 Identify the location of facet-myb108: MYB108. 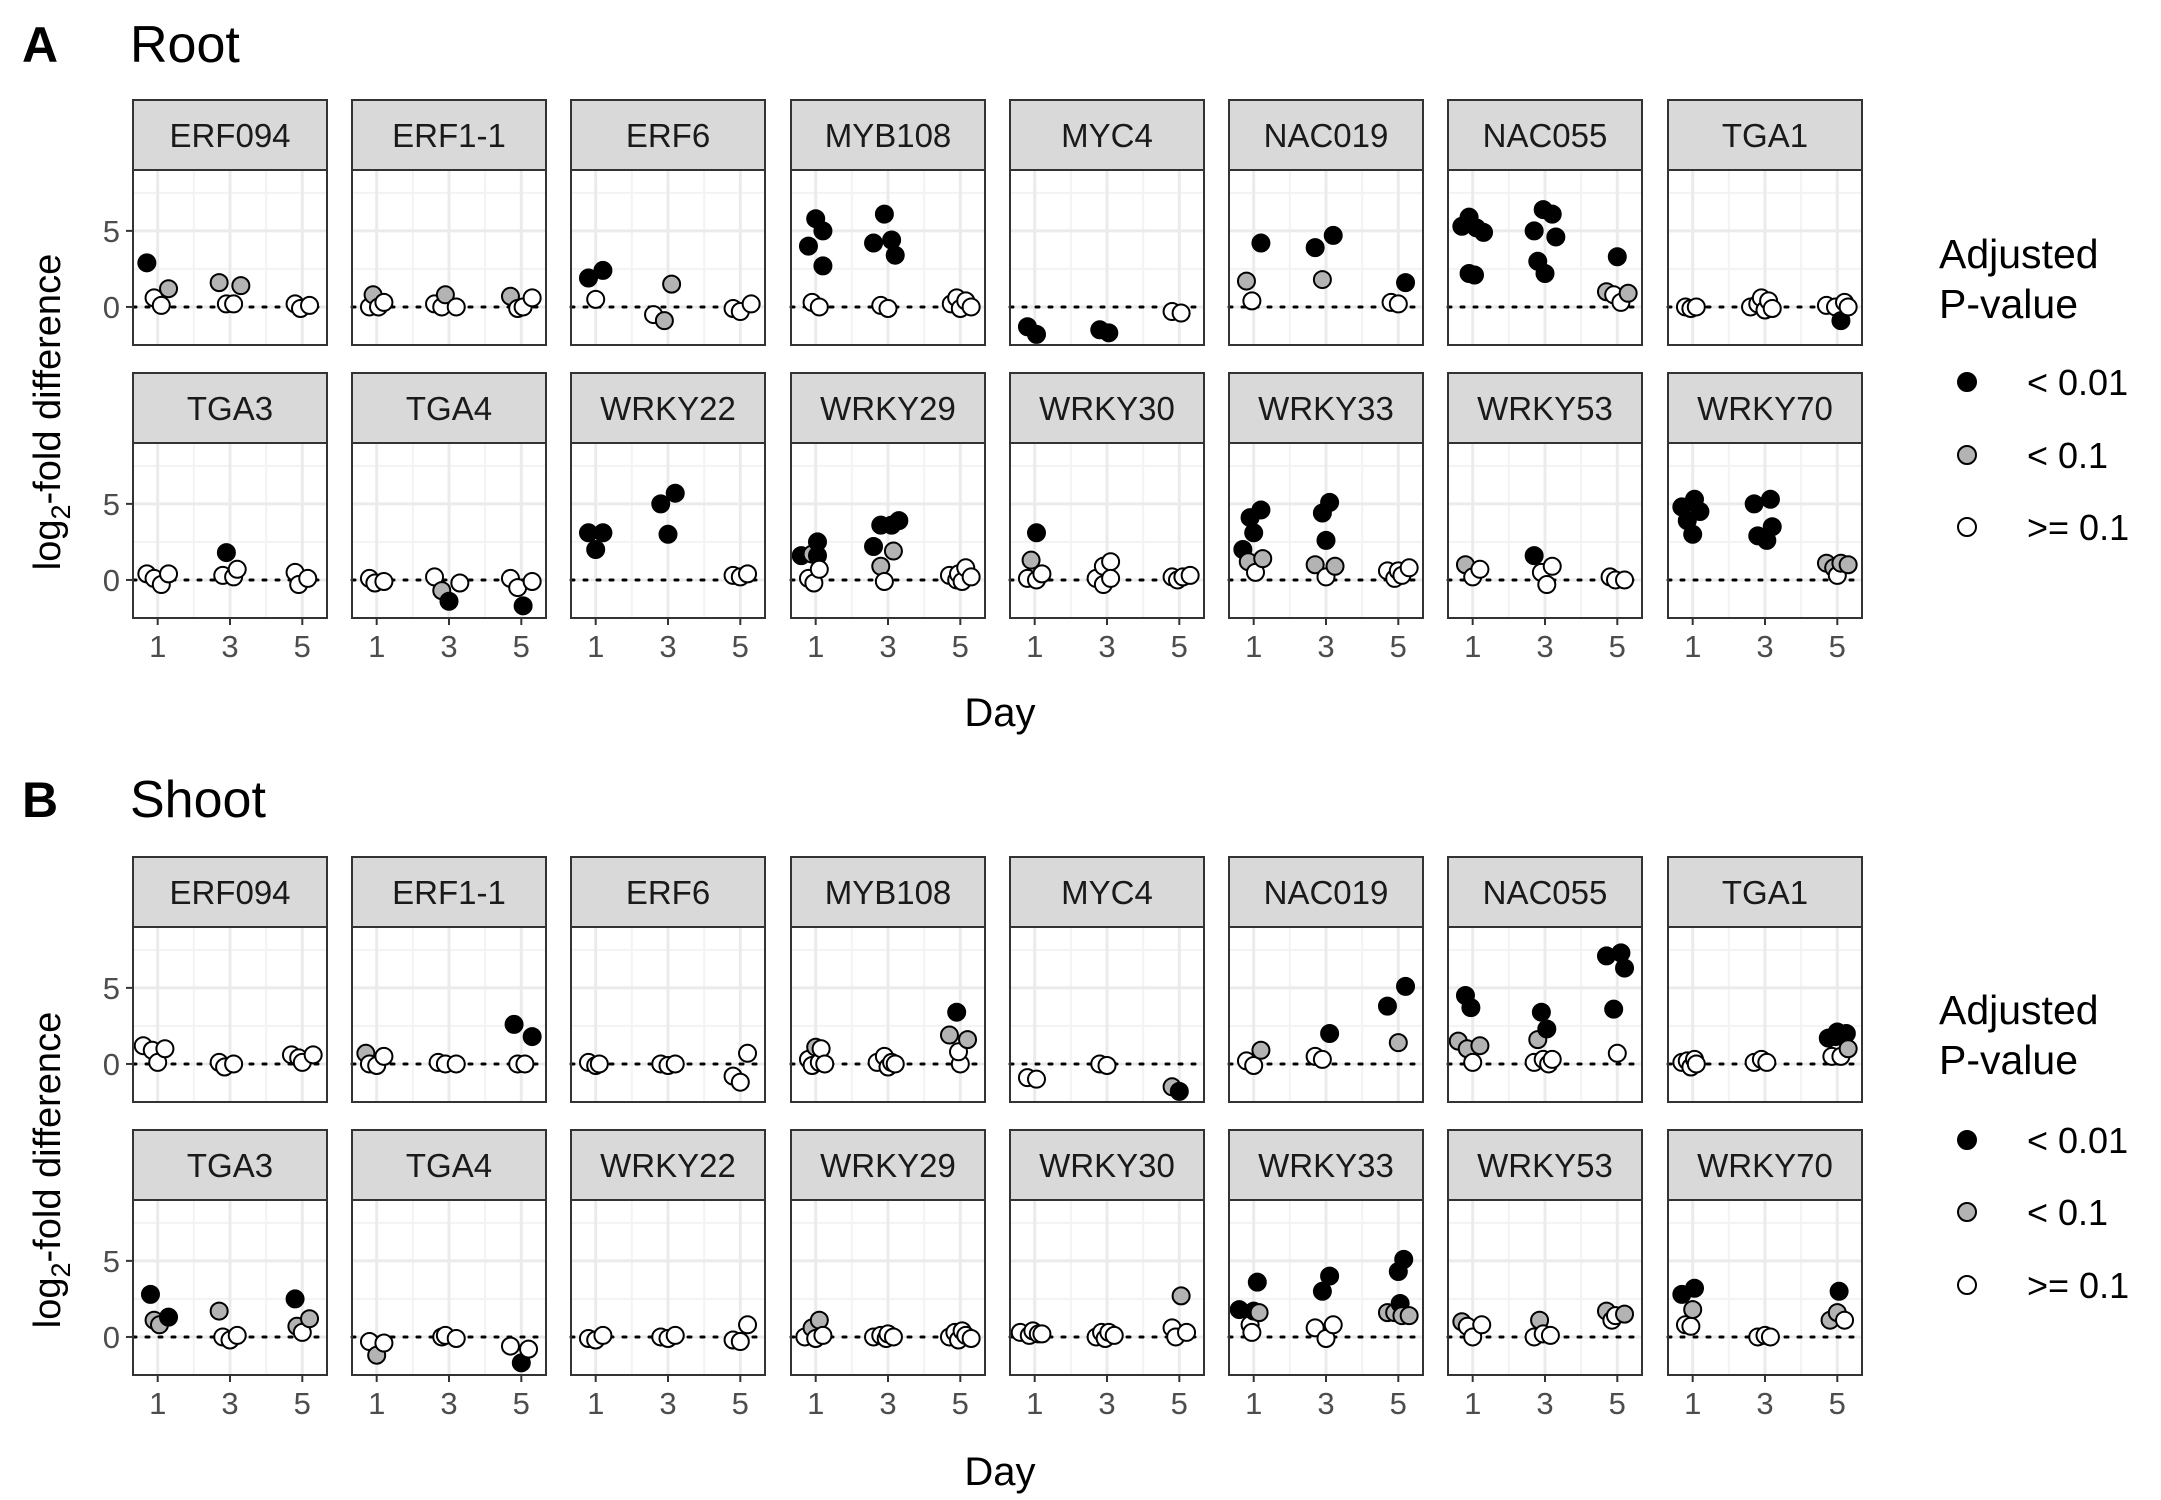
(888, 979).